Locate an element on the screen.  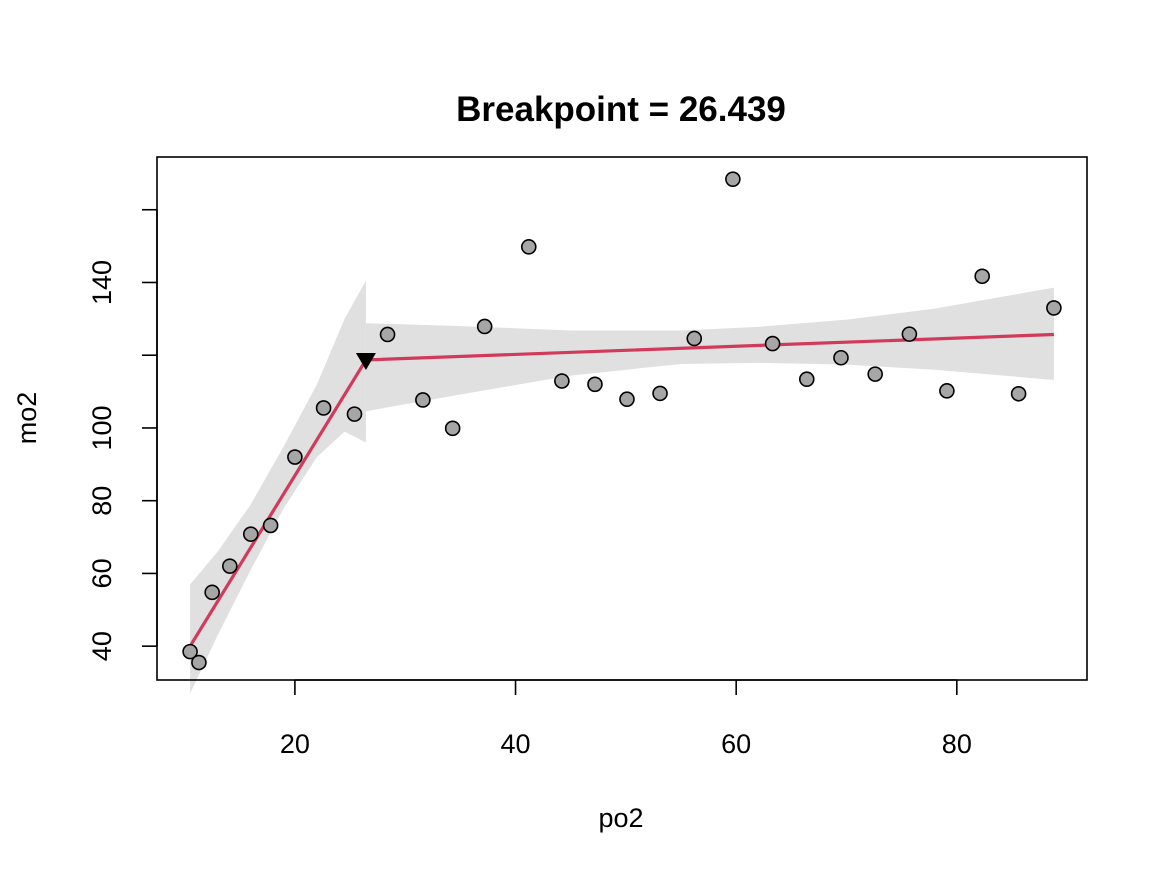
x-axis: 20 40 60 80 is located at coordinates (626, 719).